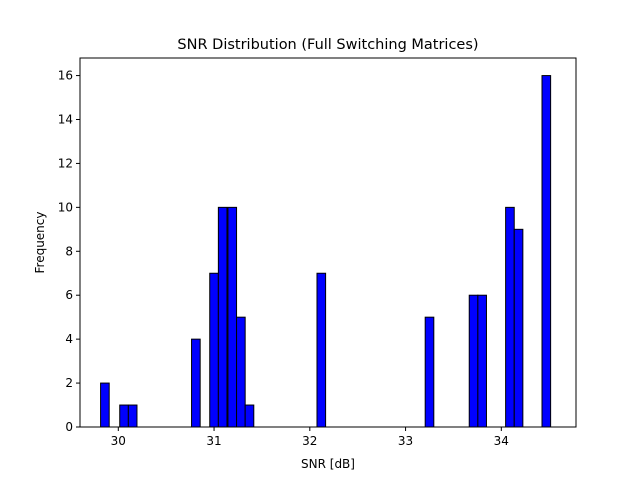  I want to click on y-tick-label-2: 4, so click(69, 339).